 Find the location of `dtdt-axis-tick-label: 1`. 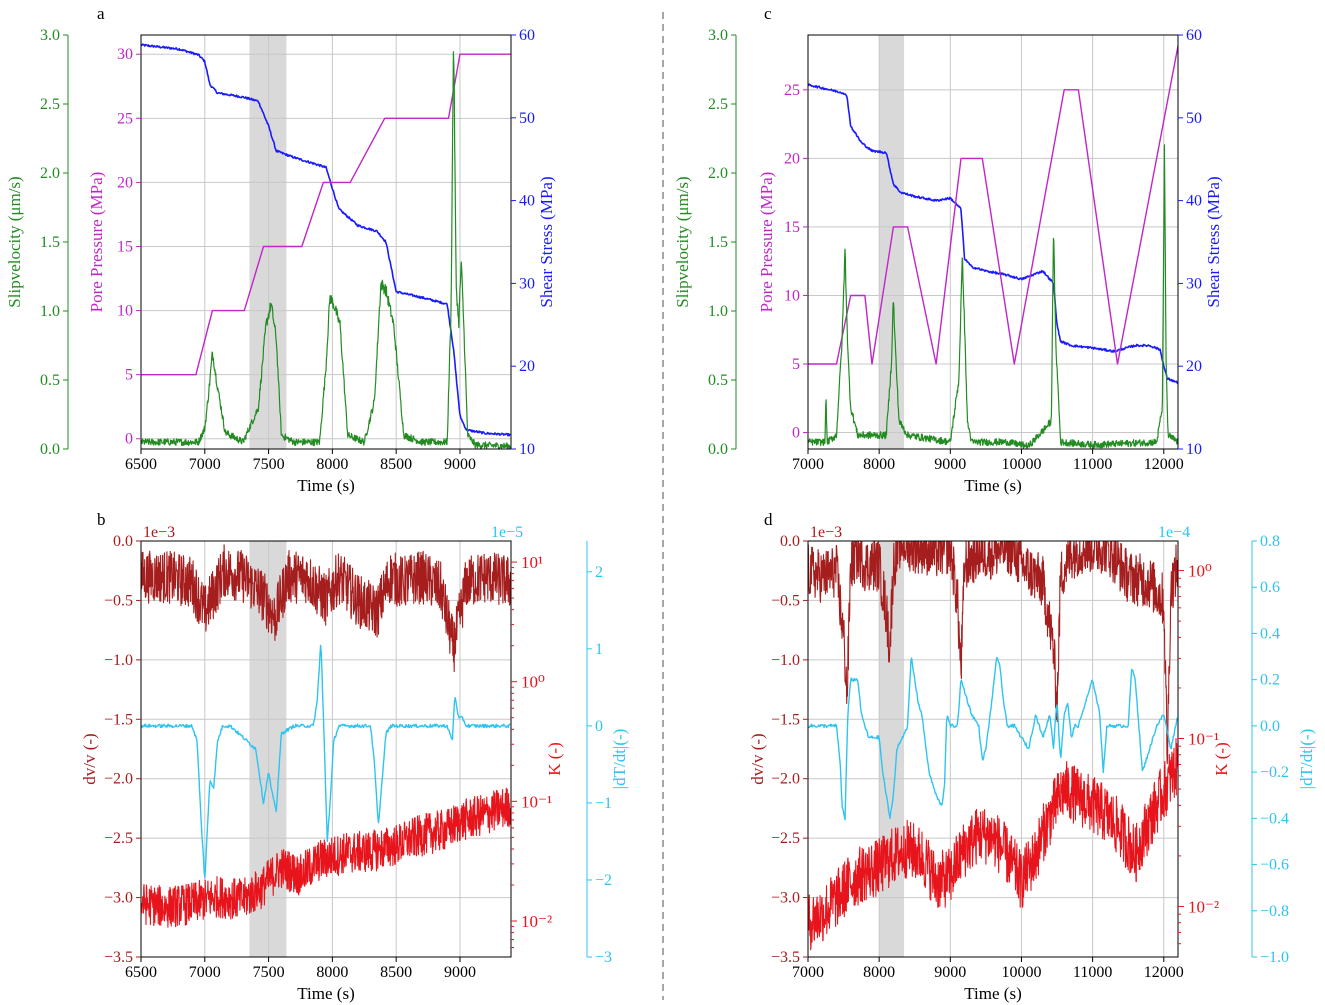

dtdt-axis-tick-label: 1 is located at coordinates (599, 649).